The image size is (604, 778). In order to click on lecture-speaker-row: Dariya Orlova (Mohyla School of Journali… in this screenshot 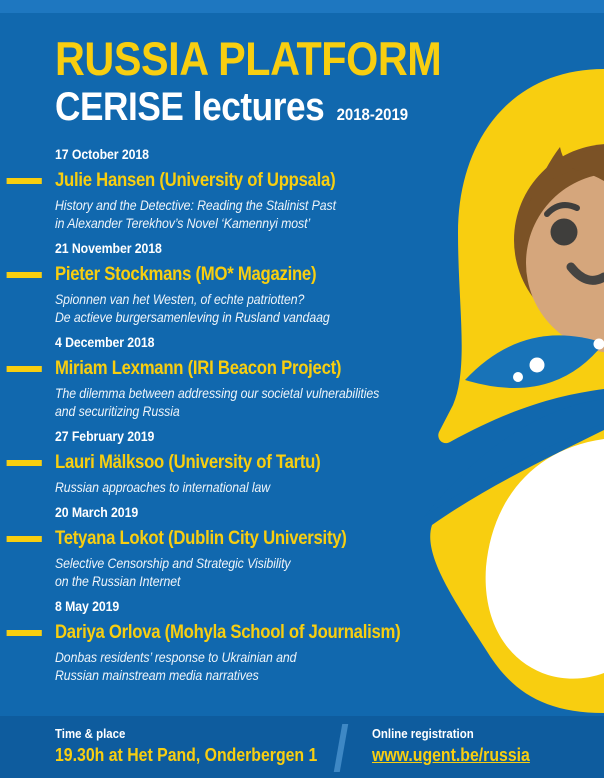, I will do `click(224, 632)`.